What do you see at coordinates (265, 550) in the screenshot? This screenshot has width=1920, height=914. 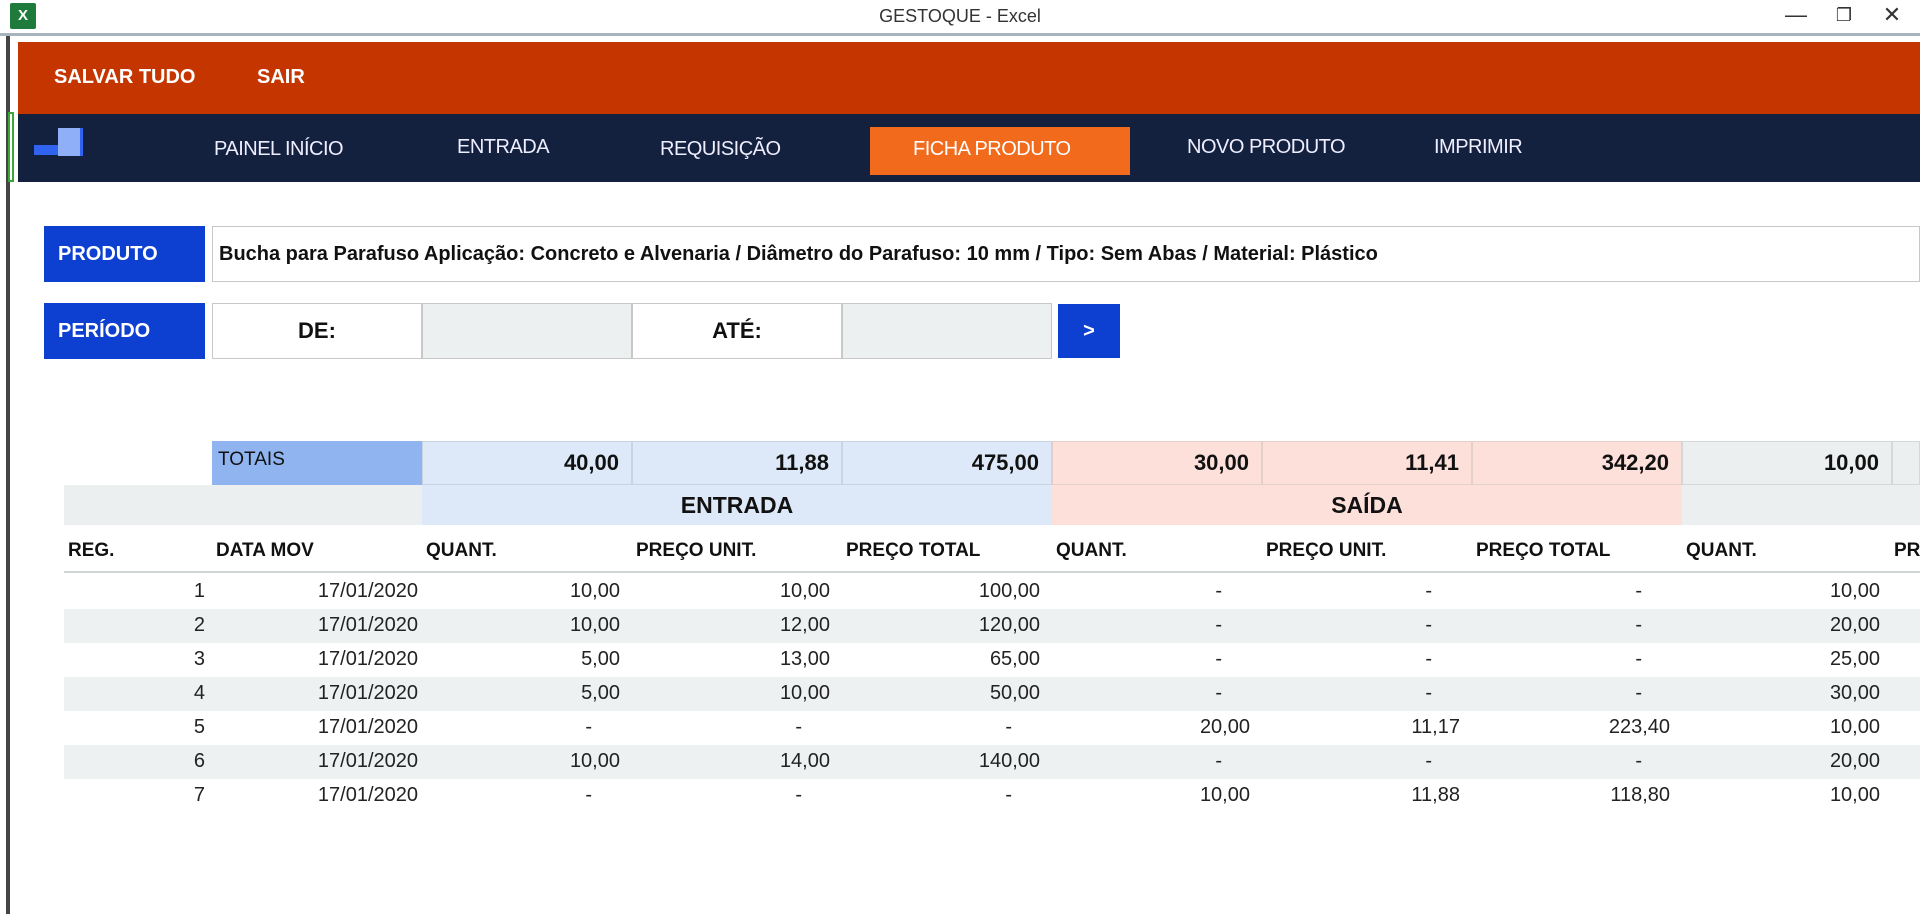 I see `column-header: DATA MOV` at bounding box center [265, 550].